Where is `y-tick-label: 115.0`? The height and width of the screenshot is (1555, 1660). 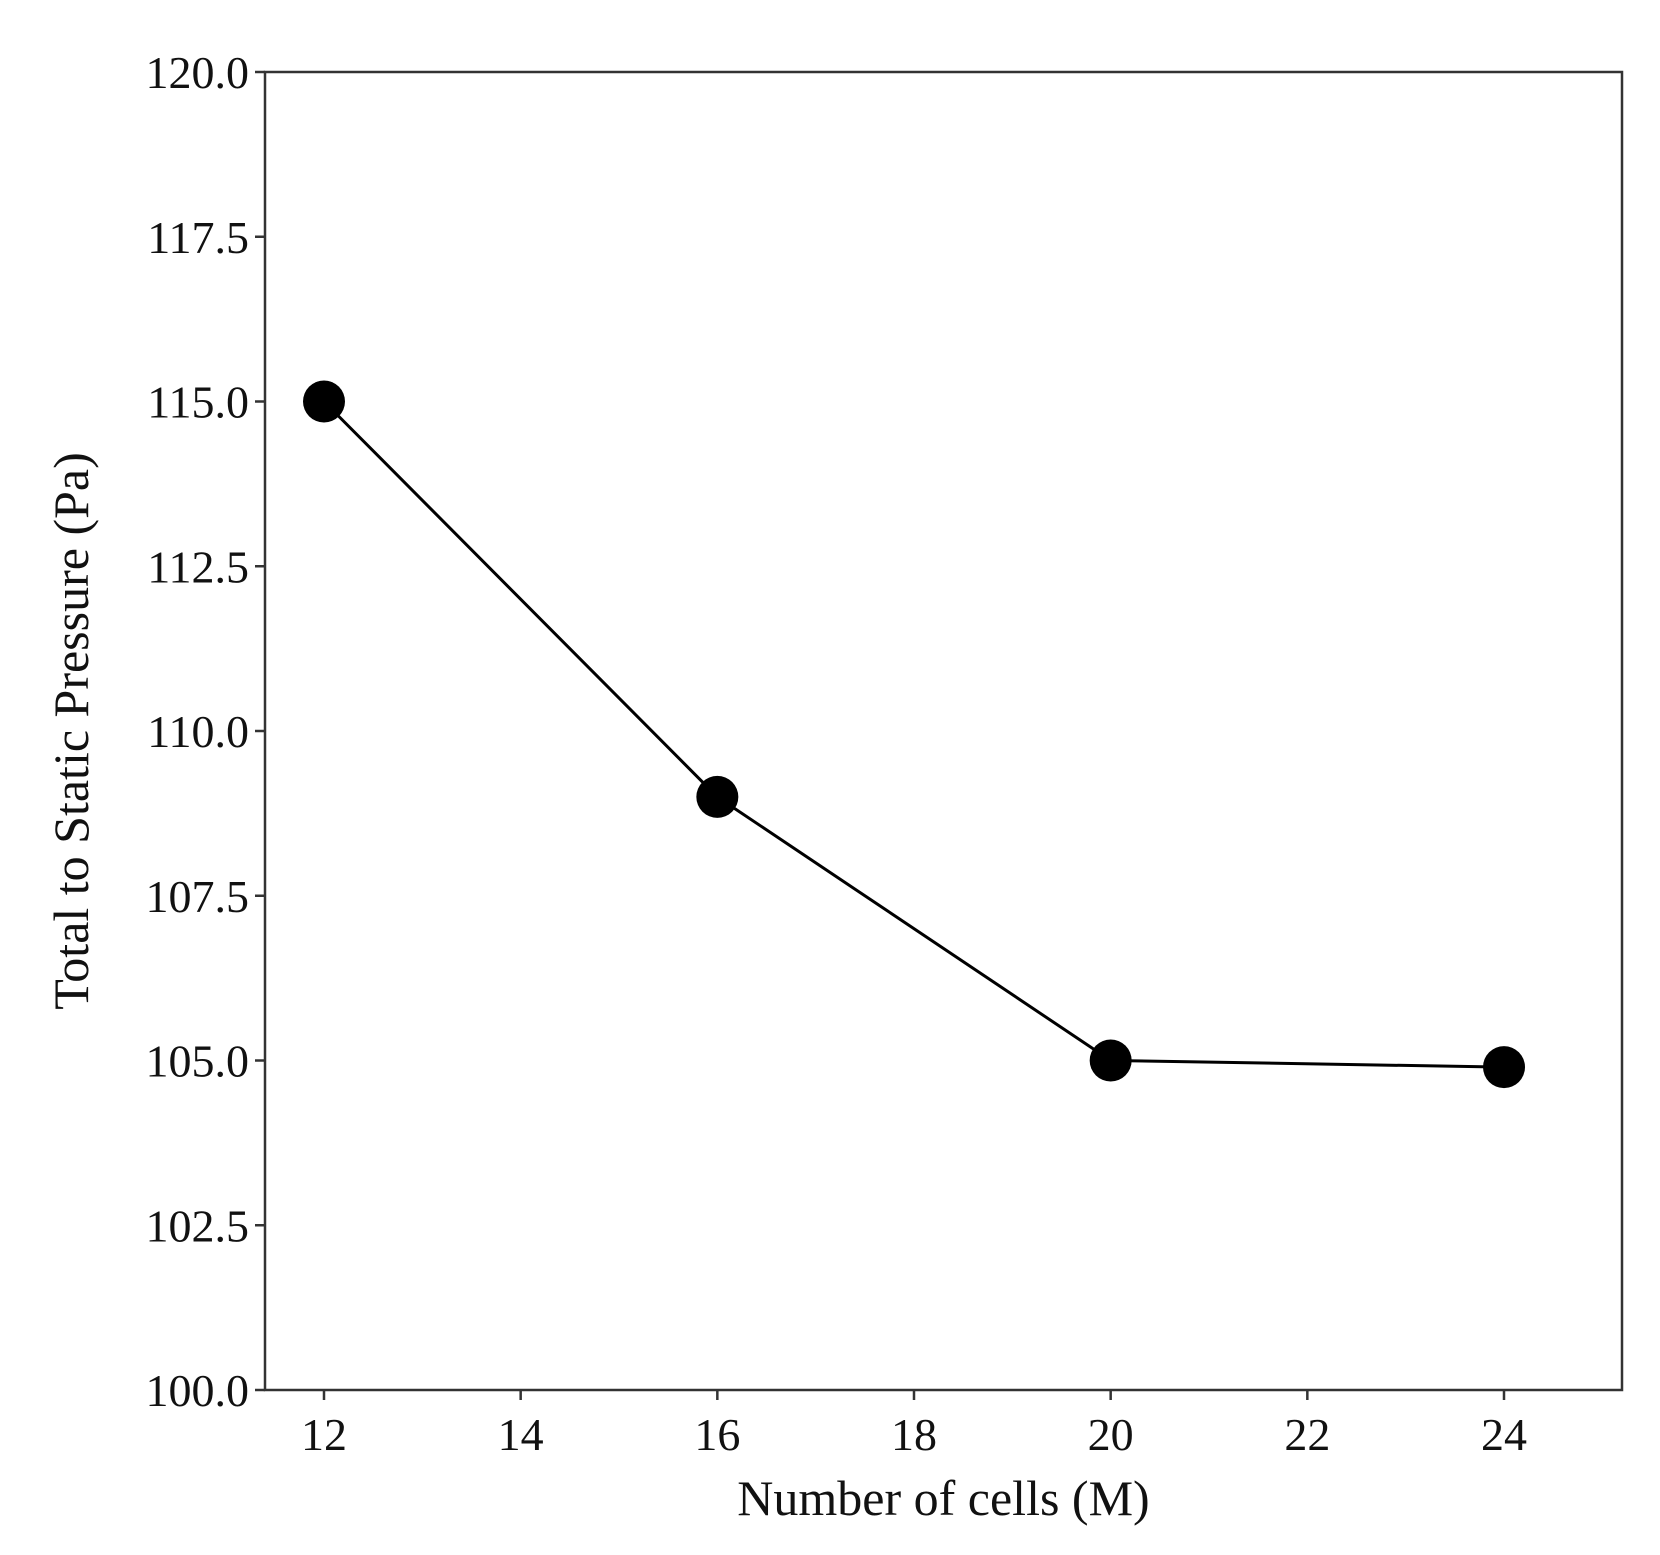
y-tick-label: 115.0 is located at coordinates (198, 402).